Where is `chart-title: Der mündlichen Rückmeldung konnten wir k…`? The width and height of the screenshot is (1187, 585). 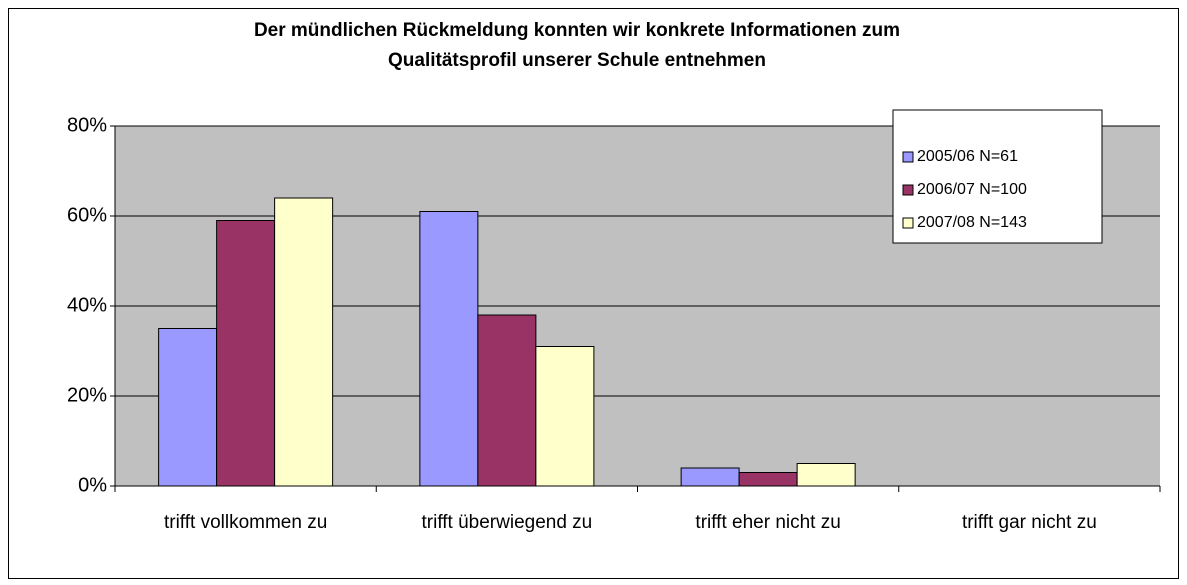
chart-title: Der mündlichen Rückmeldung konnten wir k… is located at coordinates (577, 30).